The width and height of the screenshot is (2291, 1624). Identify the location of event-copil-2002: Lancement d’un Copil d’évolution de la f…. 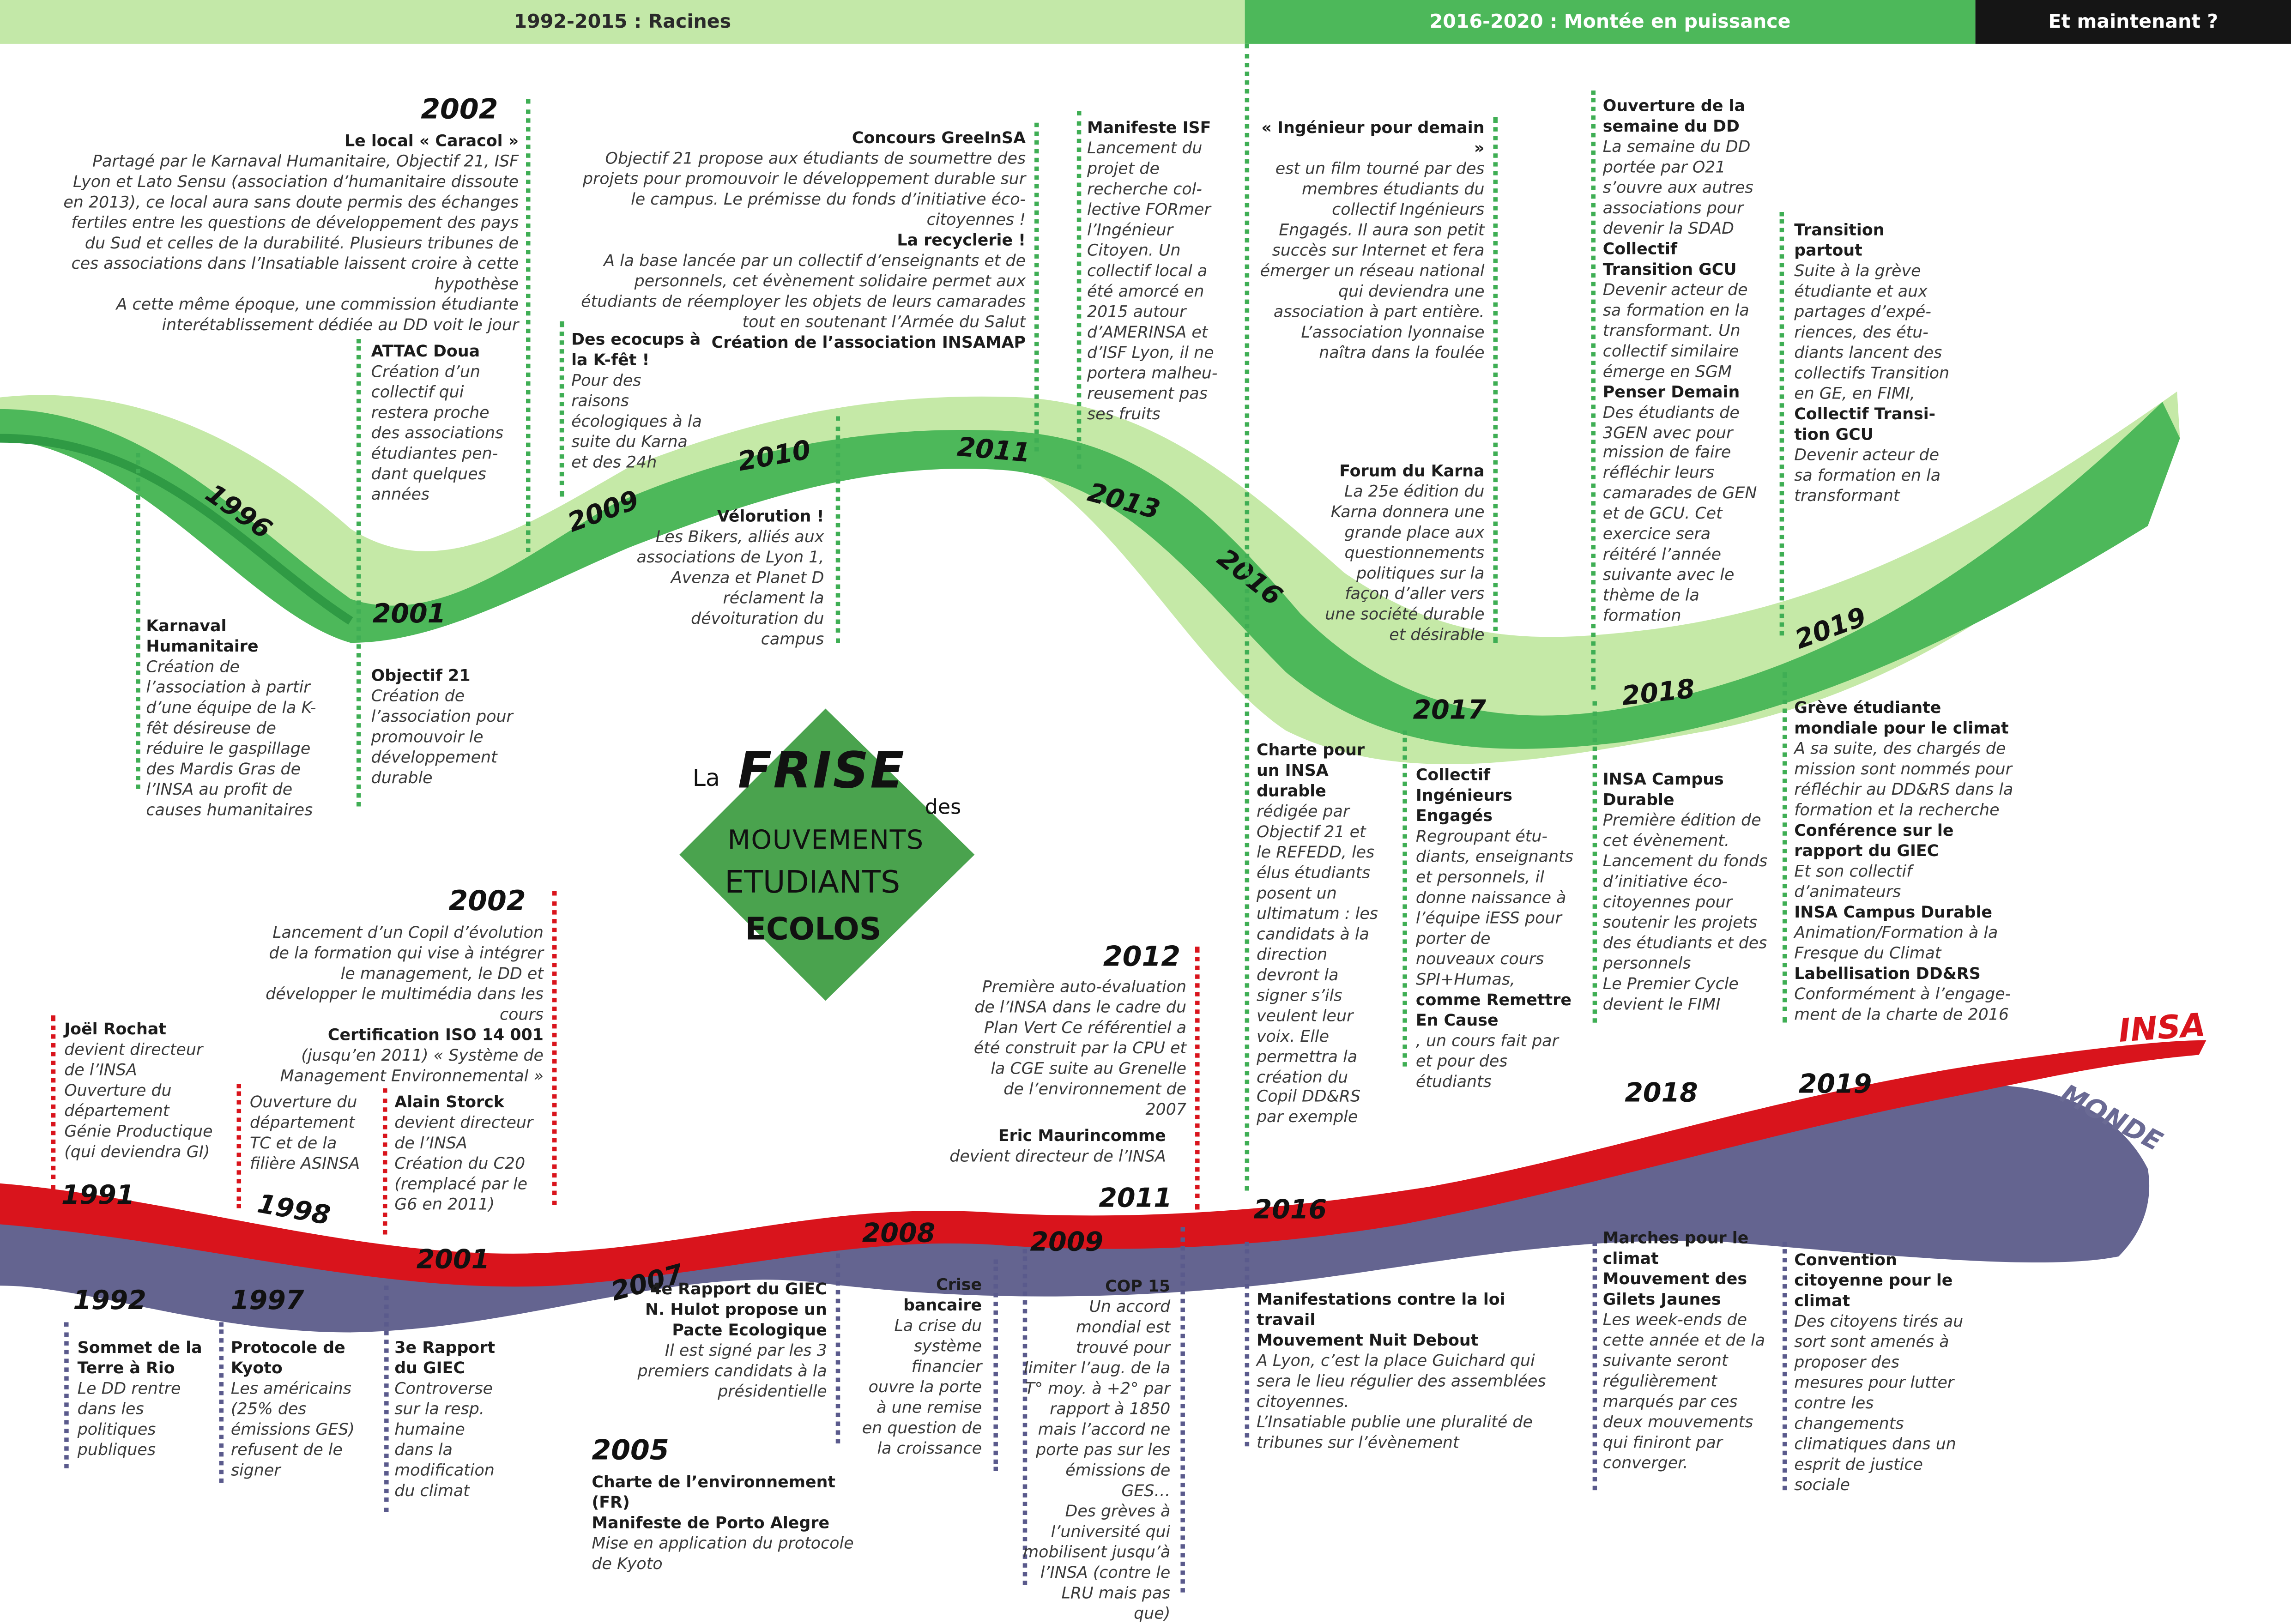
(400, 1005).